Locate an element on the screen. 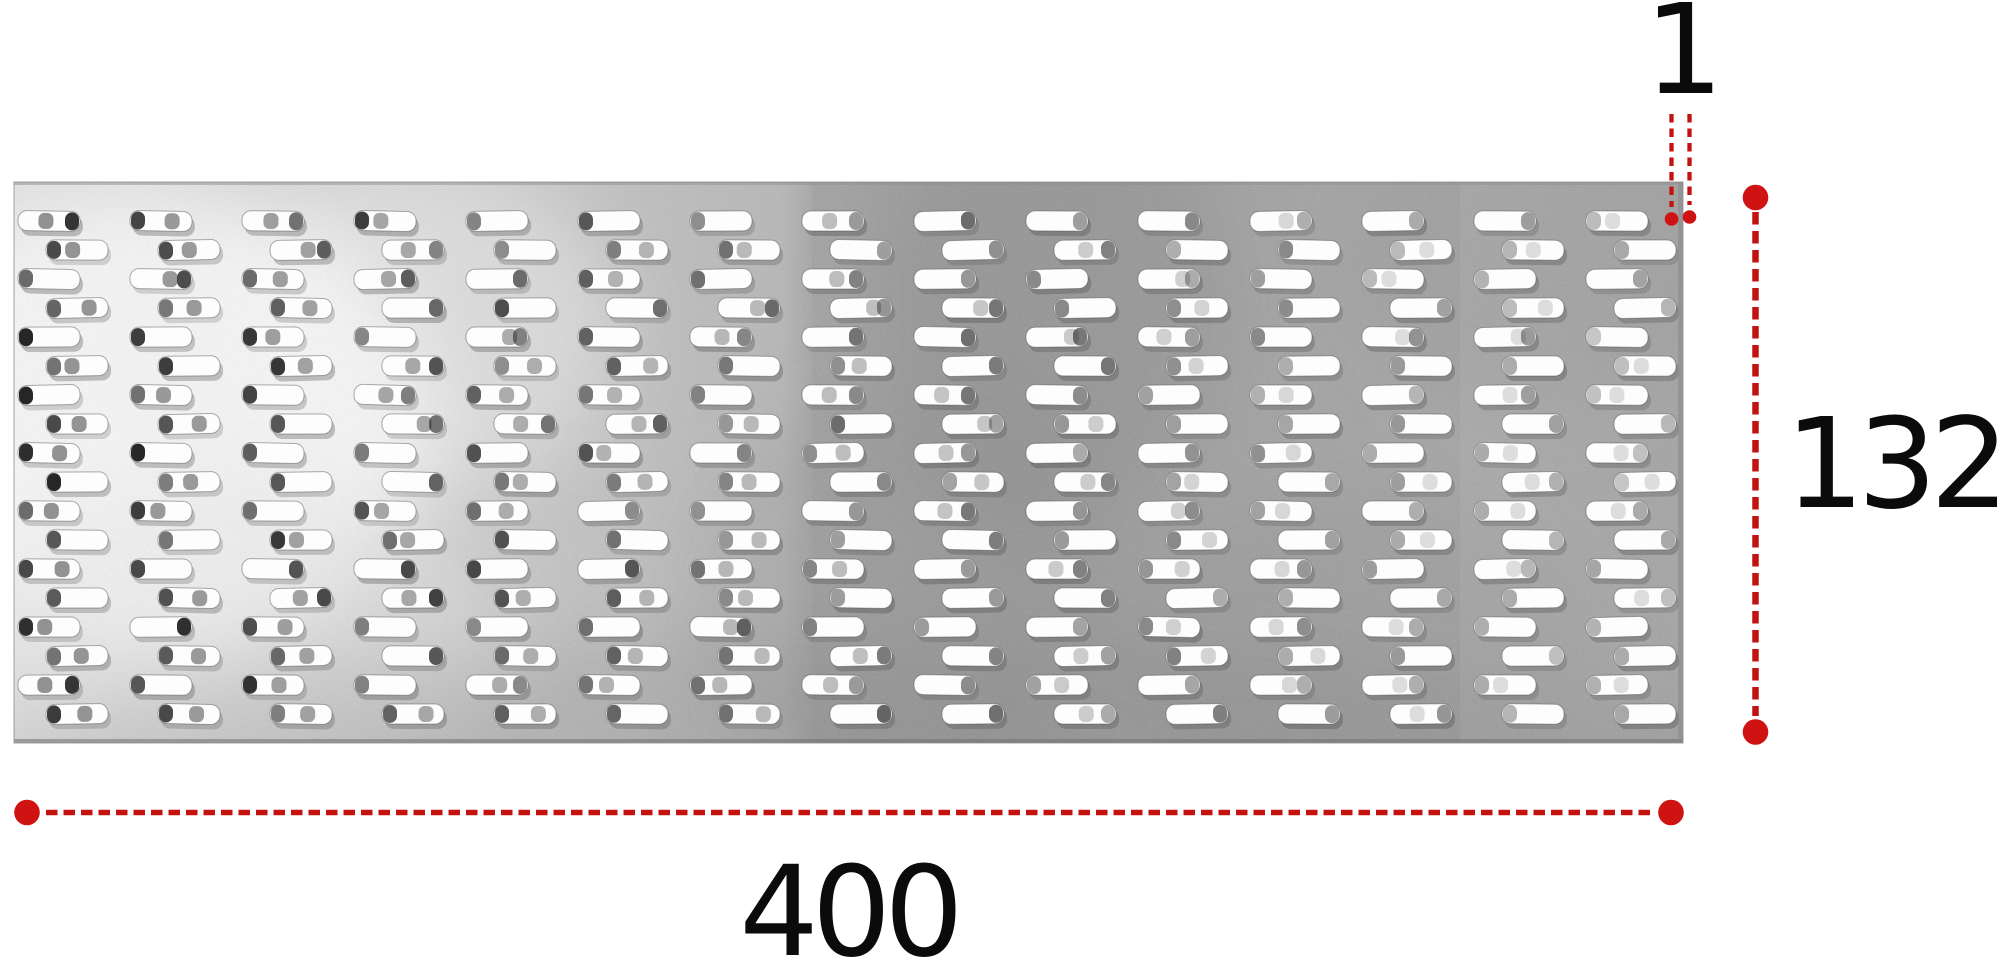  height-endpoint-dot-top is located at coordinates (1755, 197).